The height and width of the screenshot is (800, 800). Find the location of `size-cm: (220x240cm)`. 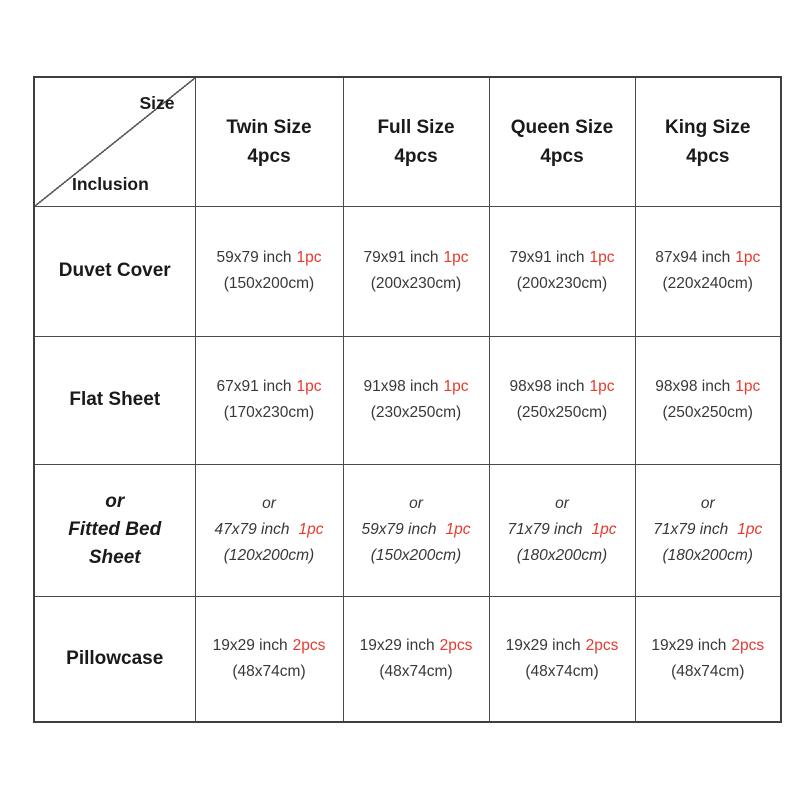

size-cm: (220x240cm) is located at coordinates (707, 283).